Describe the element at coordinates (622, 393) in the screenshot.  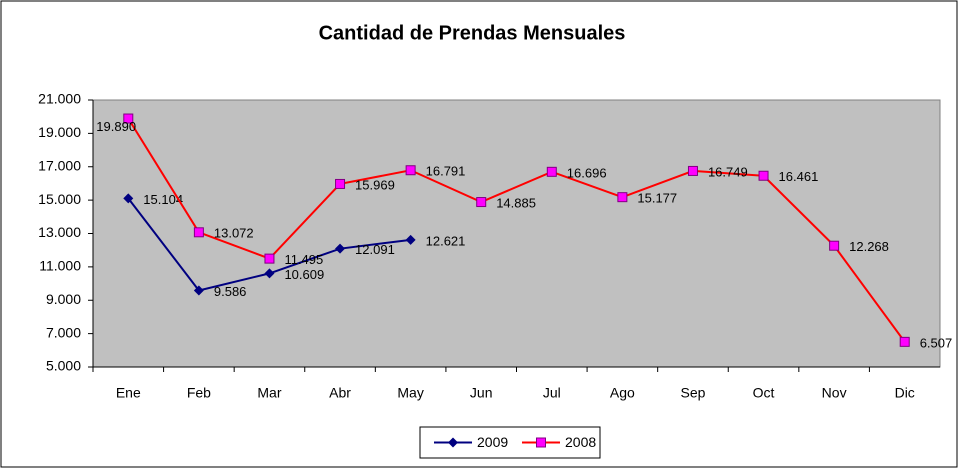
I see `x-tick-label: Ago` at that location.